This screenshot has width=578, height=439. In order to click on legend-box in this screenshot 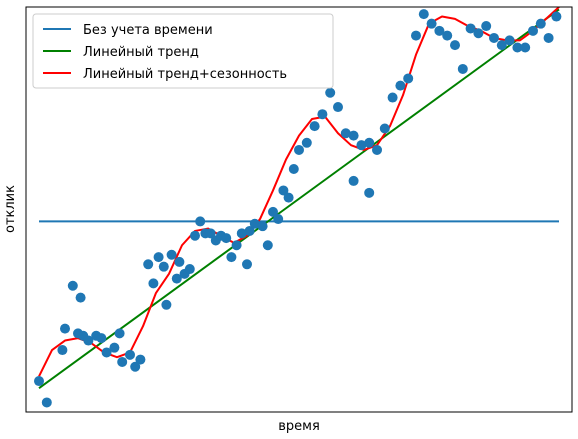, I will do `click(183, 51)`.